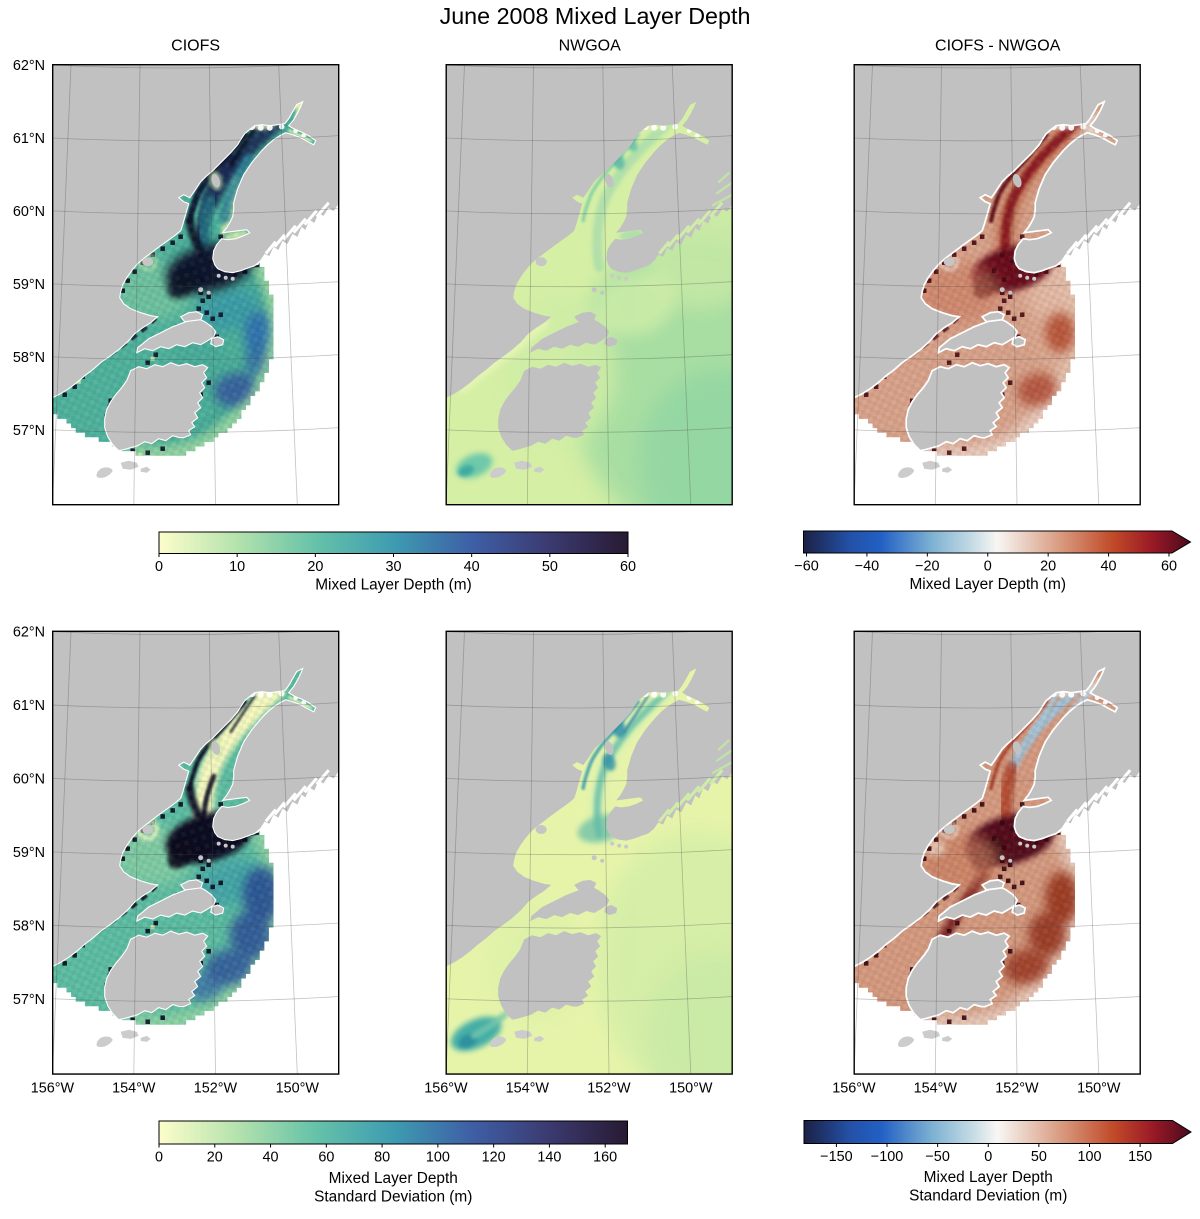 The width and height of the screenshot is (1200, 1219). What do you see at coordinates (998, 46) in the screenshot?
I see `svg-text: CIOFS - NWGOA` at bounding box center [998, 46].